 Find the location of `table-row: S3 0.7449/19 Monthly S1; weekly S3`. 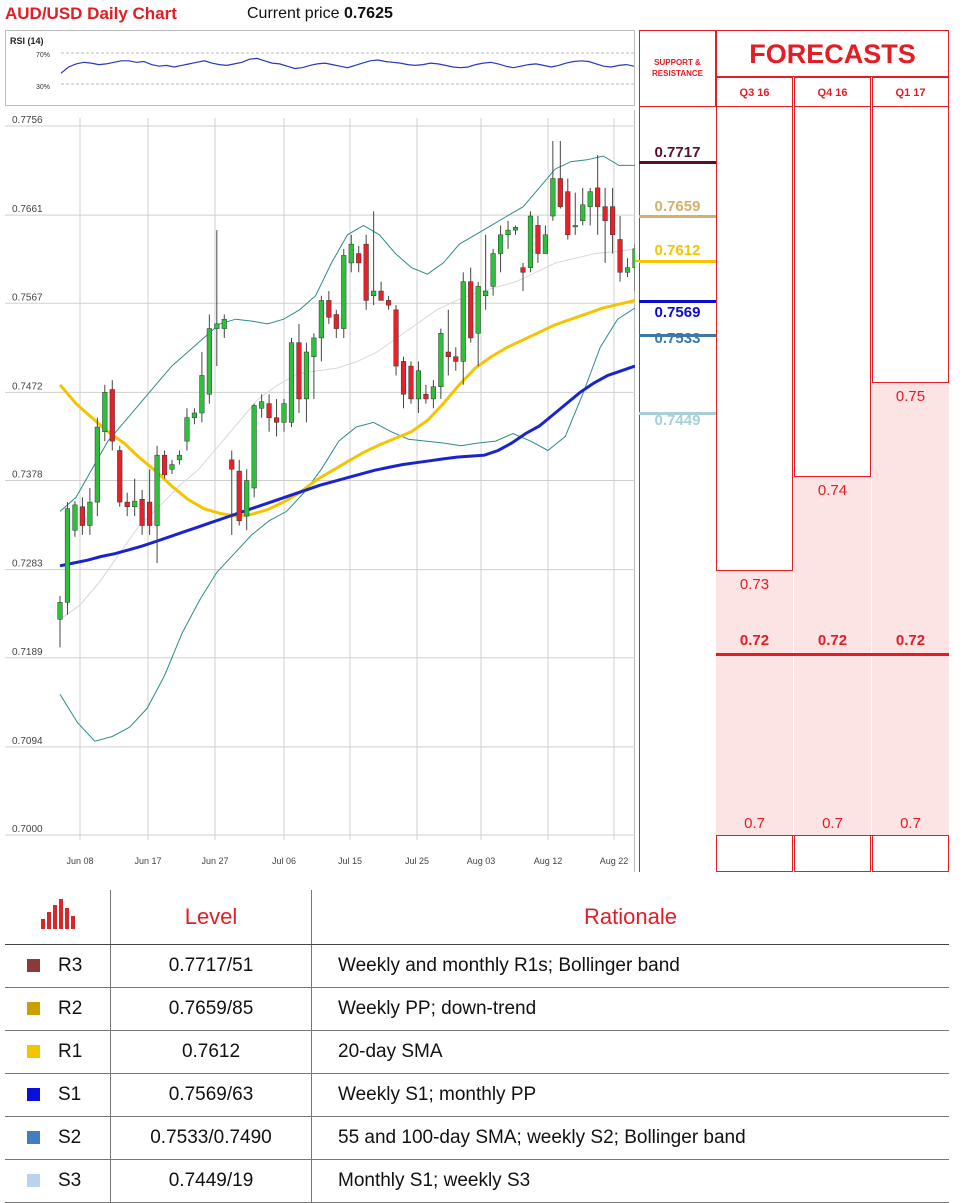

table-row: S3 0.7449/19 Monthly S1; weekly S3 is located at coordinates (477, 1181).